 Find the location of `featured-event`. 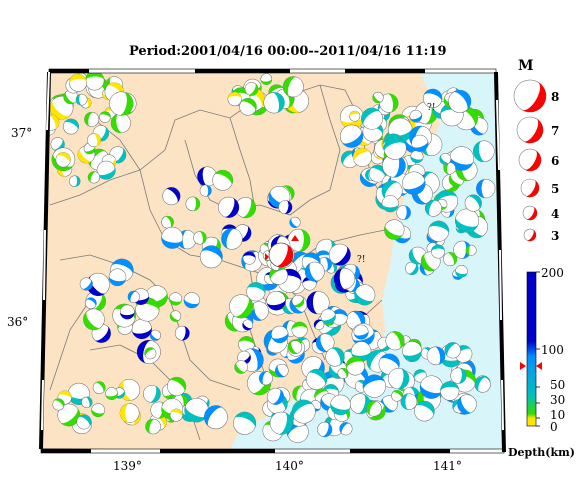

featured-event is located at coordinates (282, 251).